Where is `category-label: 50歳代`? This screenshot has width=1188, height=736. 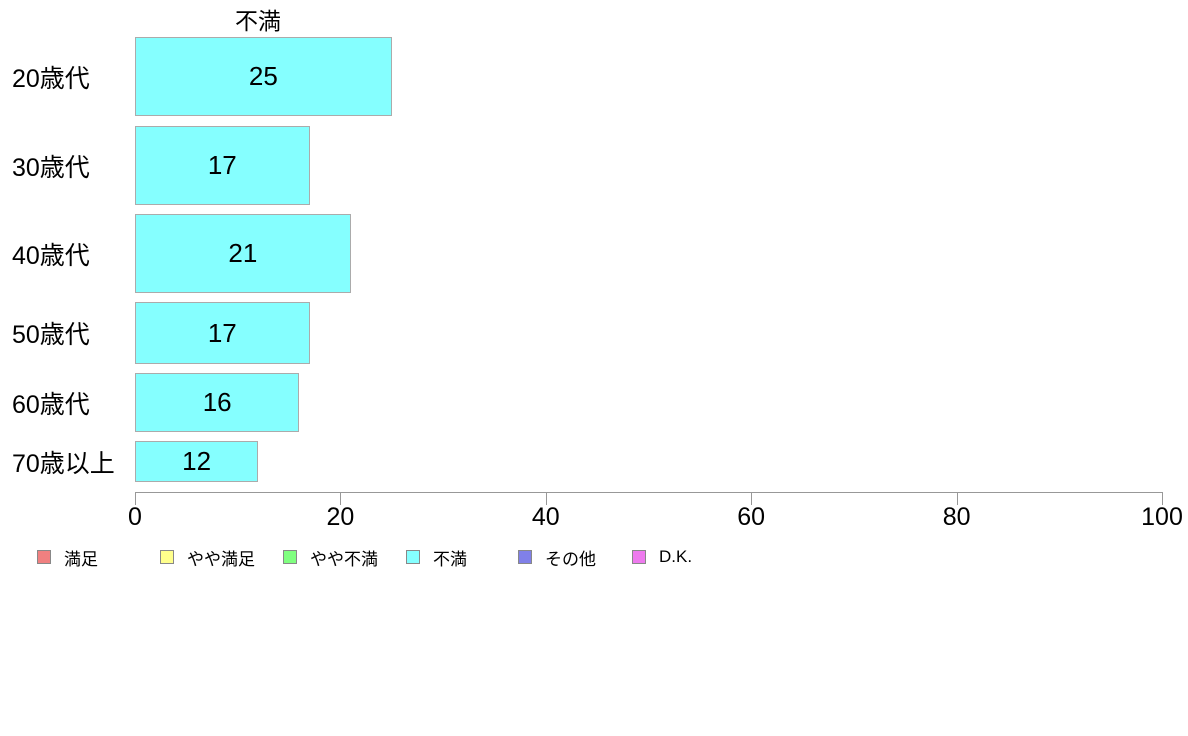
category-label: 50歳代 is located at coordinates (51, 335).